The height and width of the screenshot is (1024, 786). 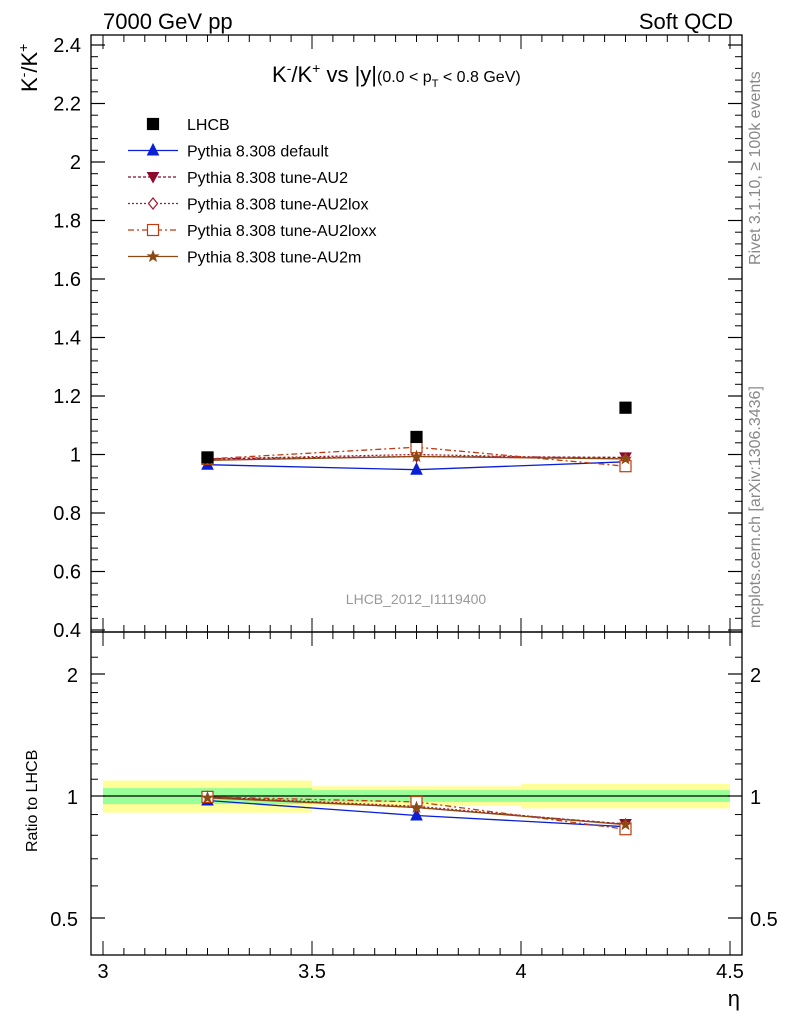 I want to click on ratio-y-tick-label: 2, so click(x=72, y=676).